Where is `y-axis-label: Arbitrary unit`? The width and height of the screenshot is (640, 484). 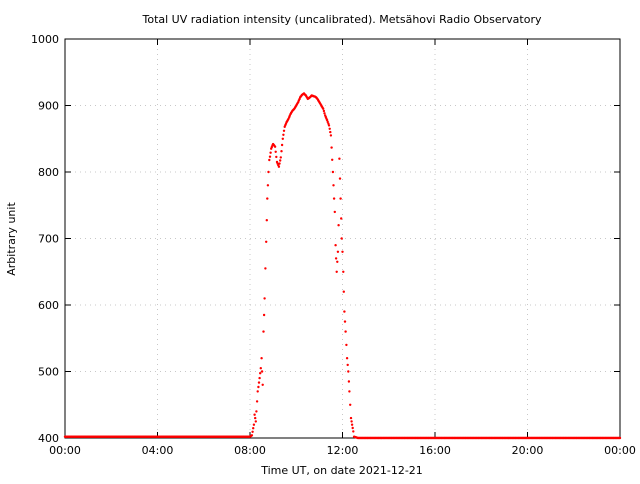
y-axis-label: Arbitrary unit is located at coordinates (11, 239).